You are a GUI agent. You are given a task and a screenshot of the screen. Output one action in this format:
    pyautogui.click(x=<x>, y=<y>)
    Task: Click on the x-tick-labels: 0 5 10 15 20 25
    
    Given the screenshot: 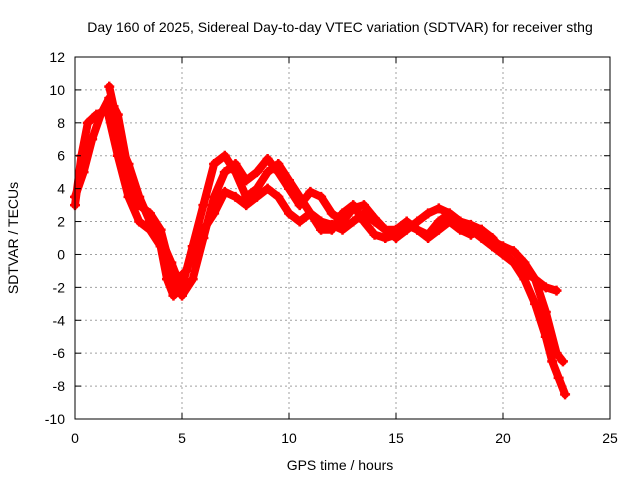 What is the action you would take?
    pyautogui.click(x=344, y=438)
    